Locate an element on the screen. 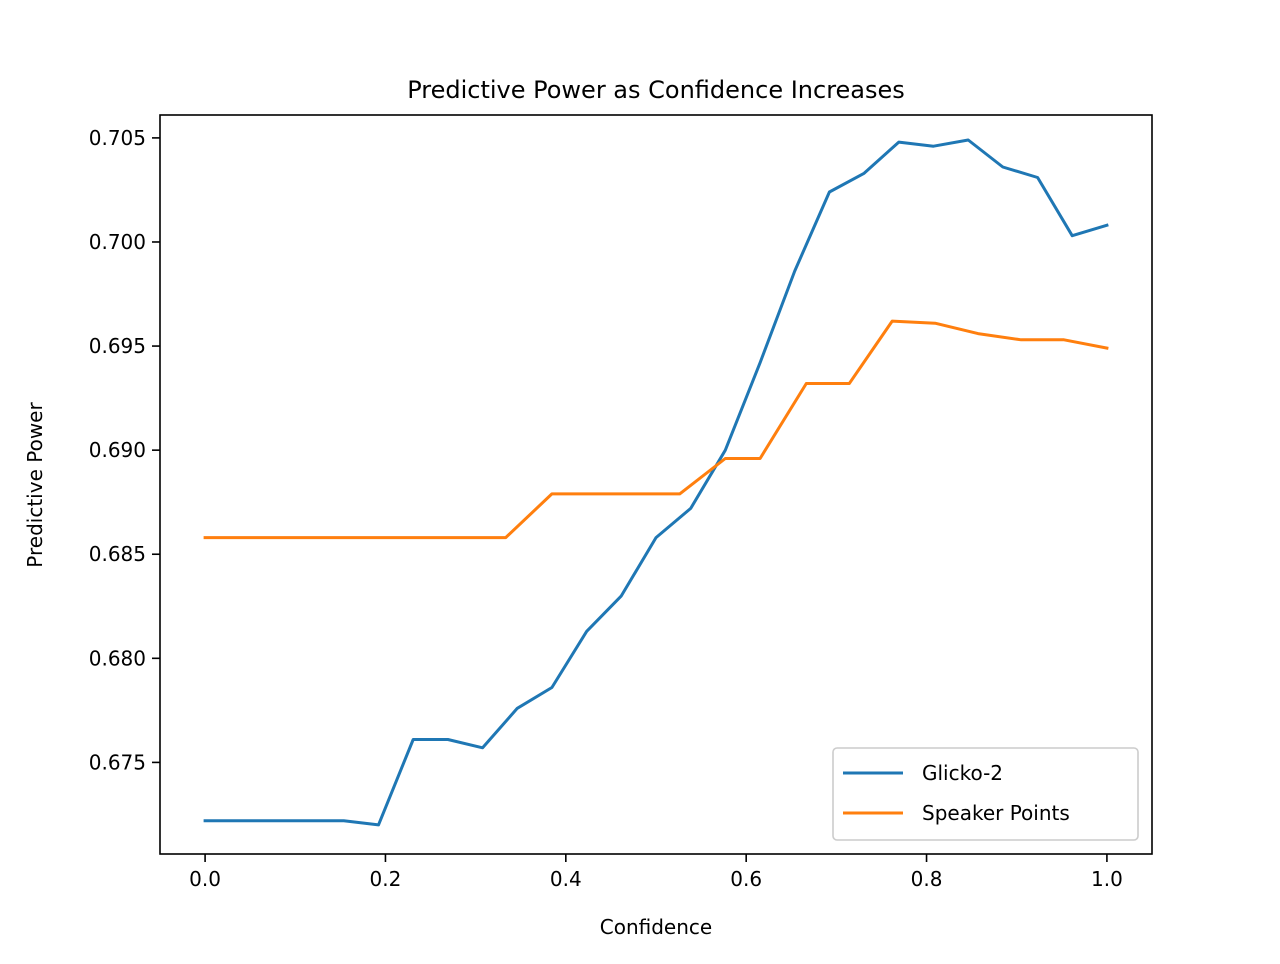 The width and height of the screenshot is (1280, 964). x-axis-label: Confidence is located at coordinates (656, 927).